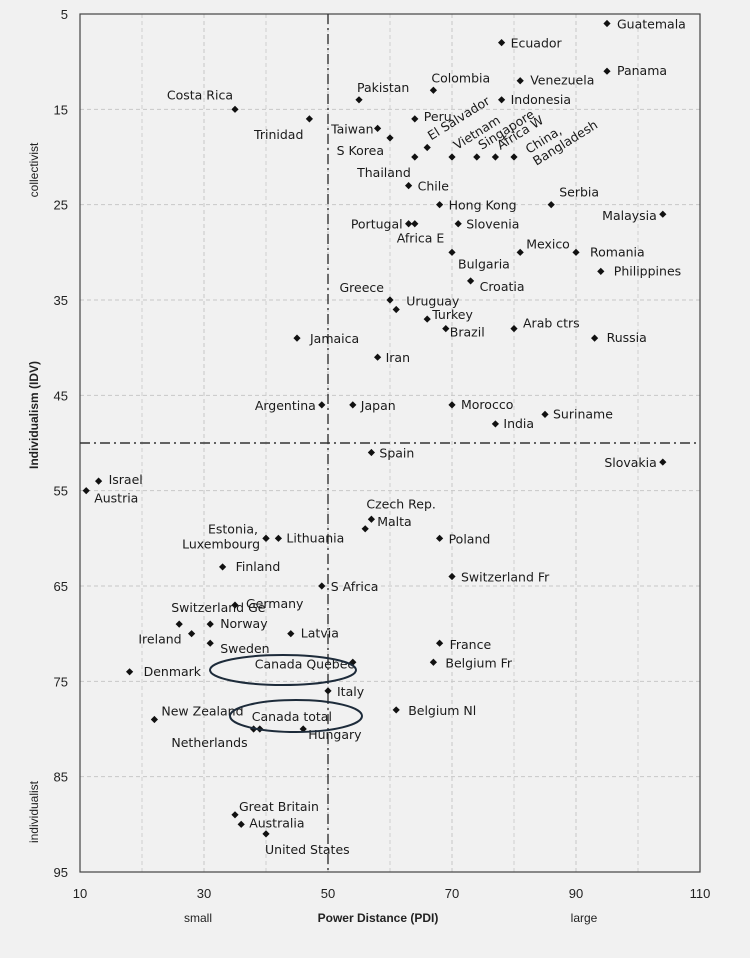 Image resolution: width=750 pixels, height=958 pixels. Describe the element at coordinates (61, 777) in the screenshot. I see `y-tick-label: 85` at that location.